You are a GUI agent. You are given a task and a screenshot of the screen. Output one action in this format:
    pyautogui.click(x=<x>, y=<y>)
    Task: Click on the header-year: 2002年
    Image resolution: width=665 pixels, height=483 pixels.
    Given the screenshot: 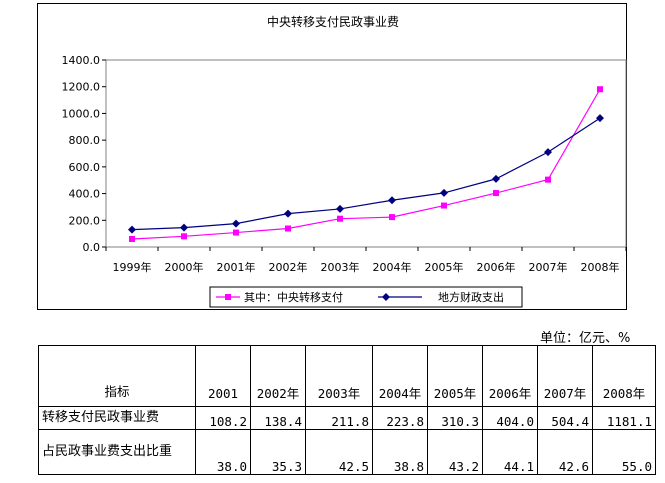 What is the action you would take?
    pyautogui.click(x=278, y=376)
    